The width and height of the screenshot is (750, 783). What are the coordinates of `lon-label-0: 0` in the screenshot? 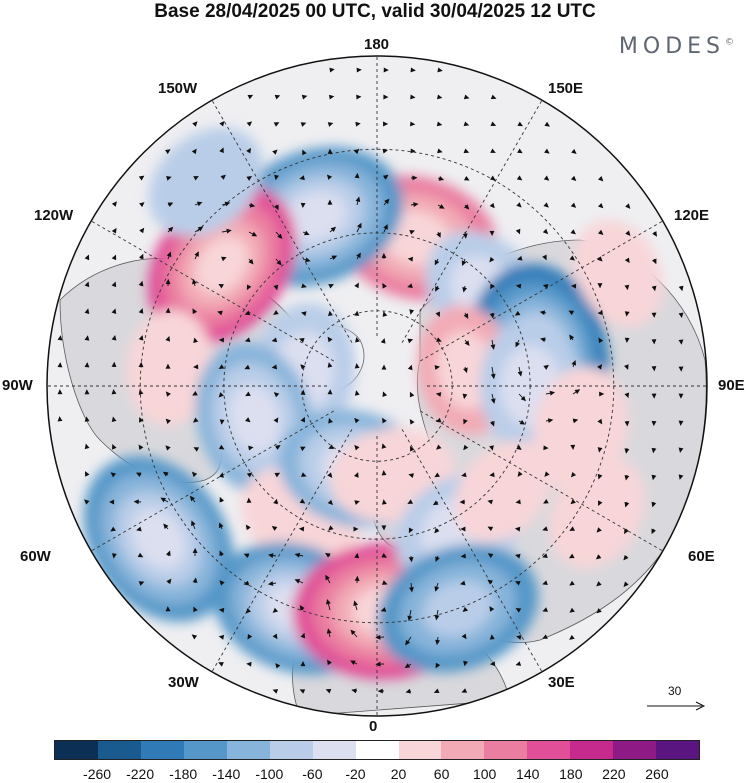 It's located at (373, 726).